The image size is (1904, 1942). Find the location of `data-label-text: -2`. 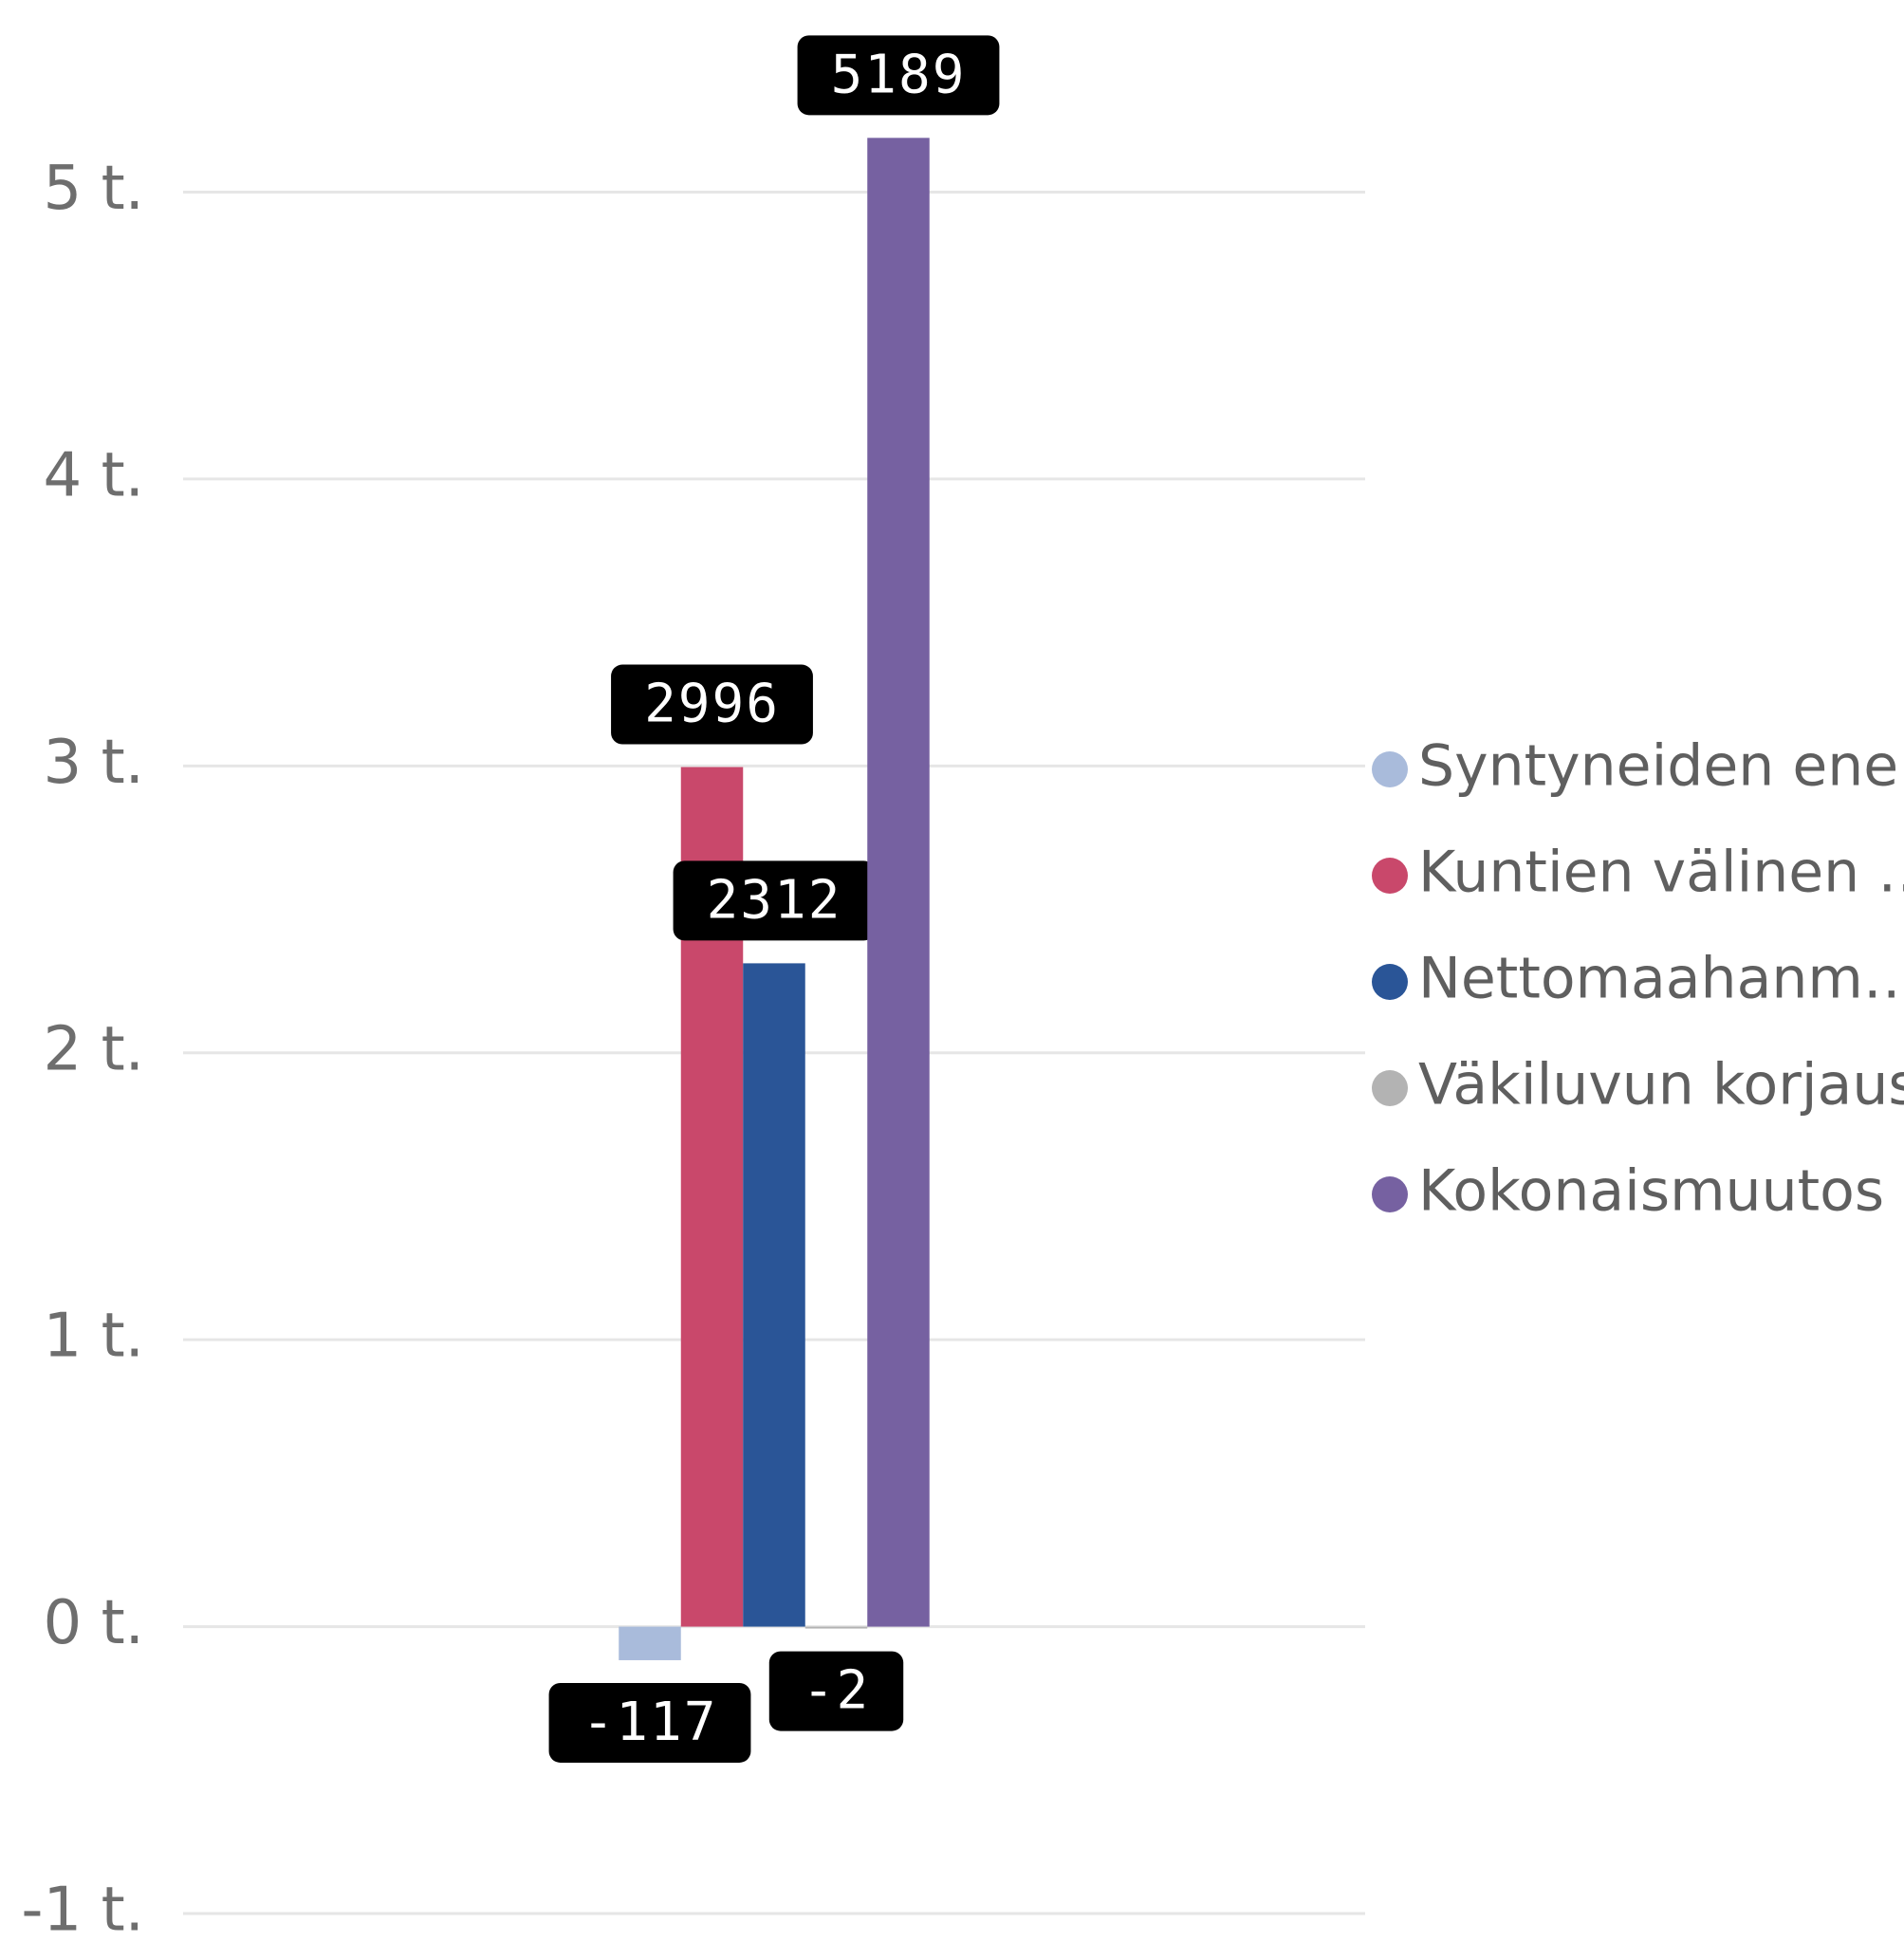

data-label-text: -2 is located at coordinates (836, 1691).